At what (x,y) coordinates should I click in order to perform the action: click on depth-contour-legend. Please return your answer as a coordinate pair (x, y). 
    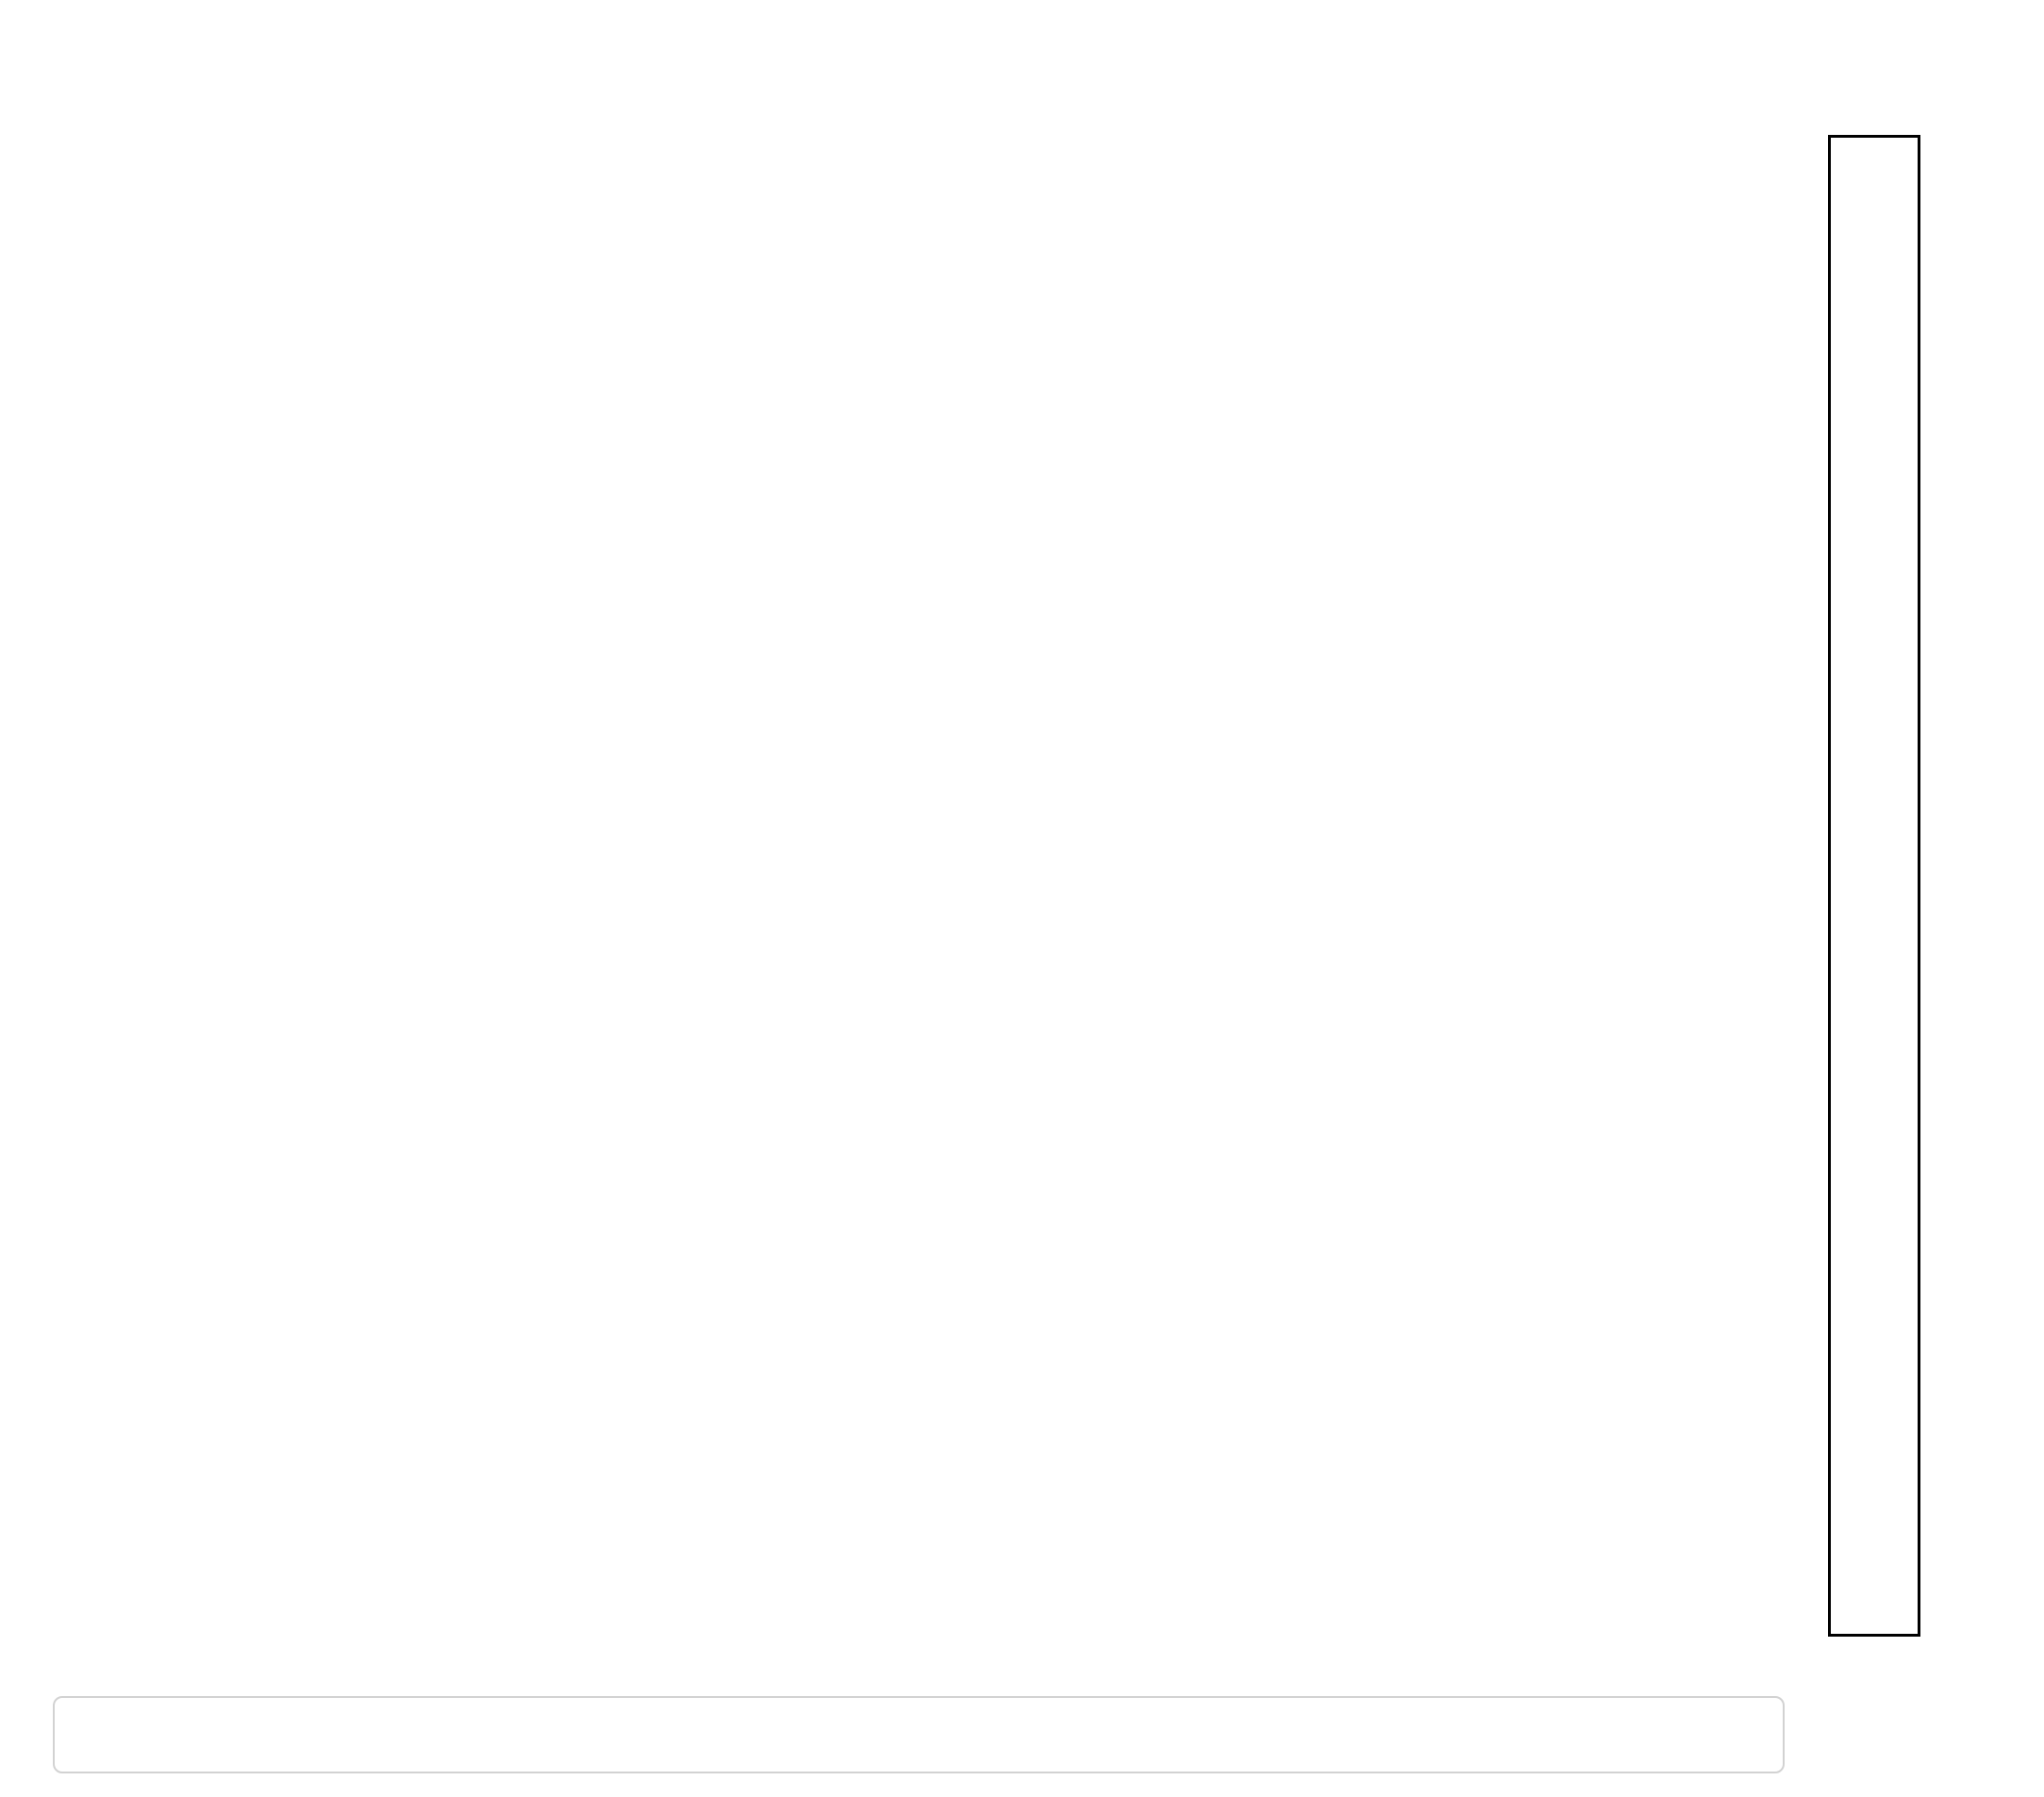
    Looking at the image, I should click on (919, 1734).